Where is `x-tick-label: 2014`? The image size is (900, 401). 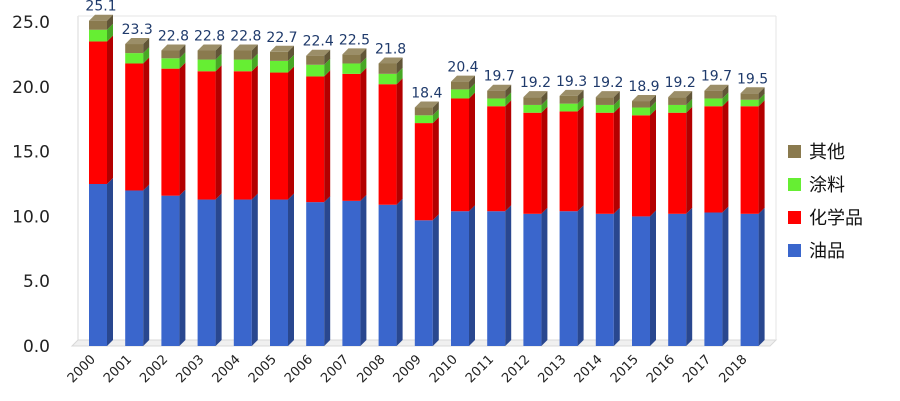 x-tick-label: 2014 is located at coordinates (589, 369).